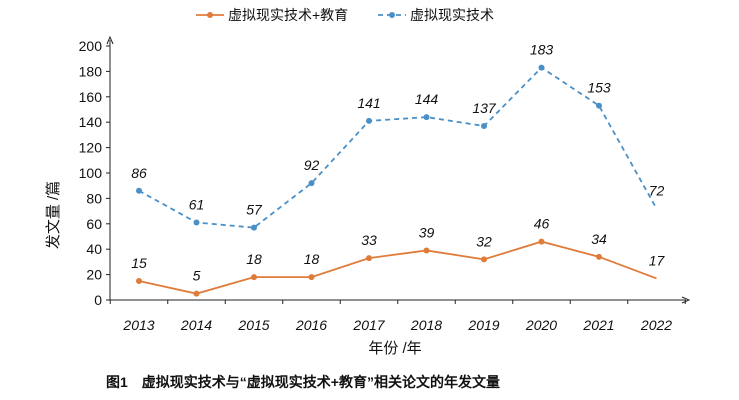  I want to click on figure-caption: 图1 虚拟现实技术与“虚拟现实技术+教育”相关论文的年发文量, so click(303, 382).